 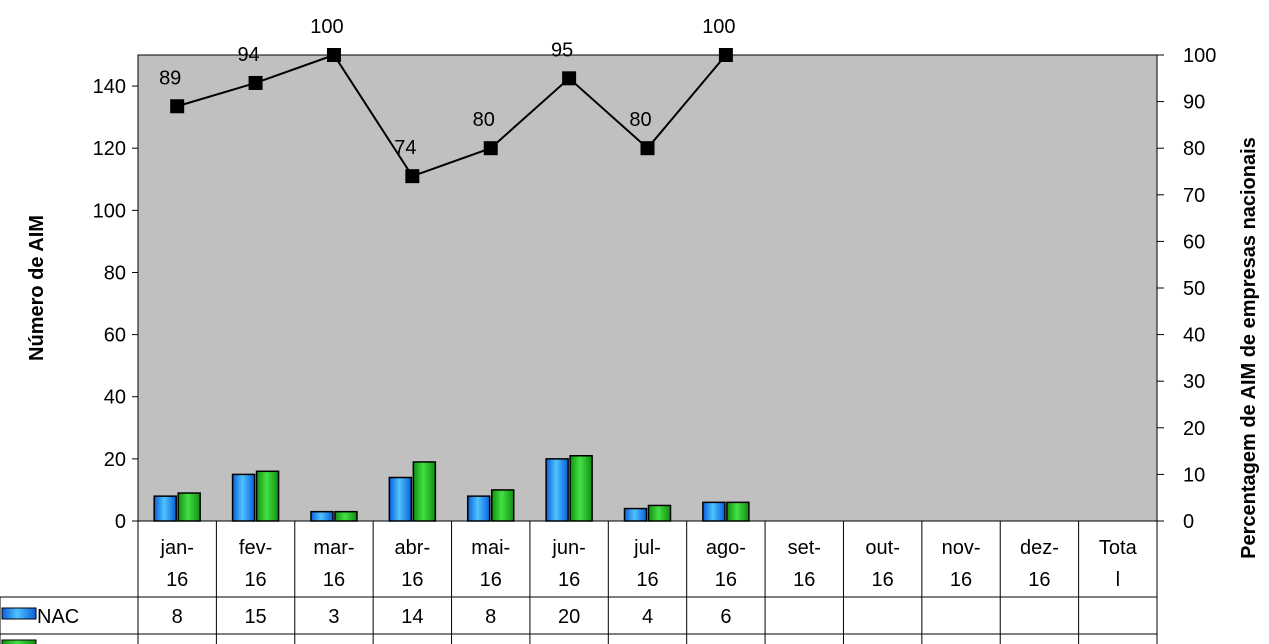 What do you see at coordinates (961, 548) in the screenshot?
I see `category-label-10-line-0: nov-` at bounding box center [961, 548].